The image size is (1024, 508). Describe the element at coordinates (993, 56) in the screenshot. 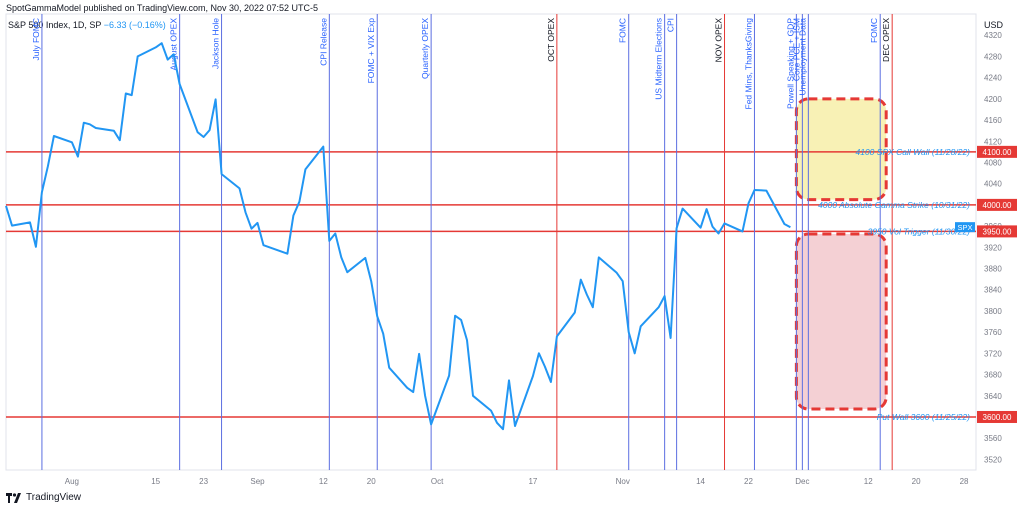

I see `y-tick-label: 4280` at that location.